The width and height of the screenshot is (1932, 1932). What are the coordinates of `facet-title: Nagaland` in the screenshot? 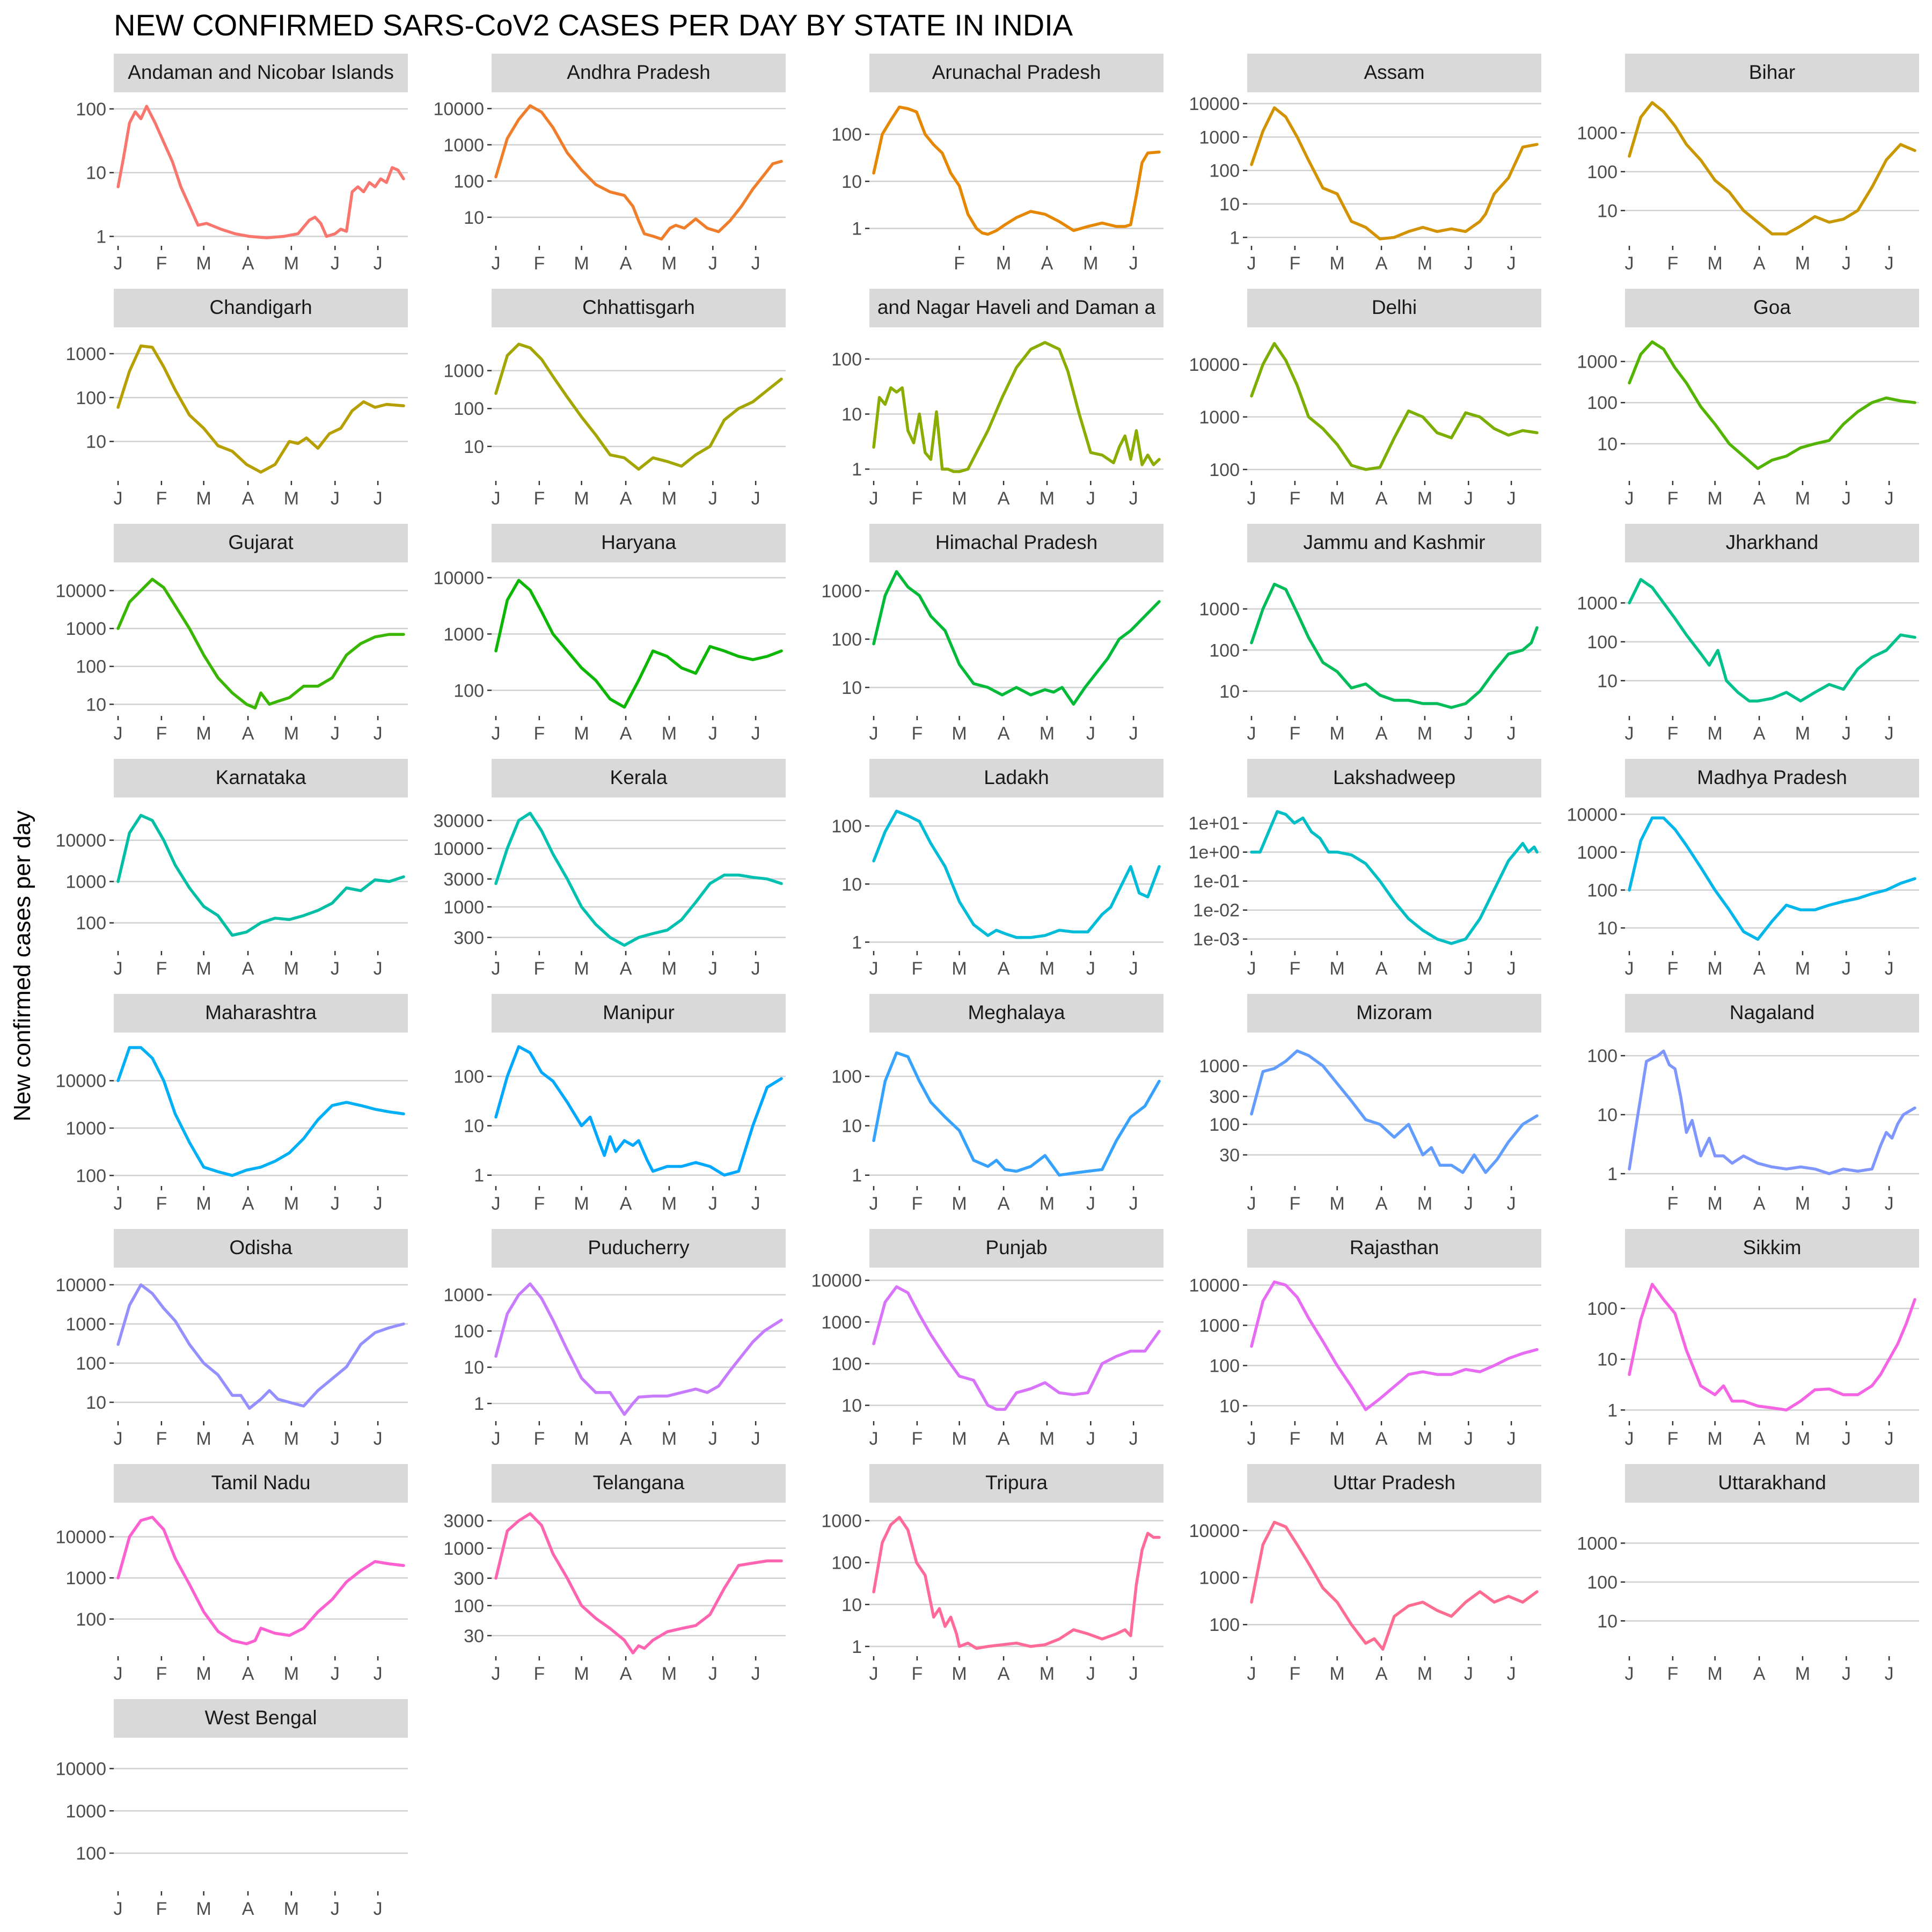 It's located at (1772, 1012).